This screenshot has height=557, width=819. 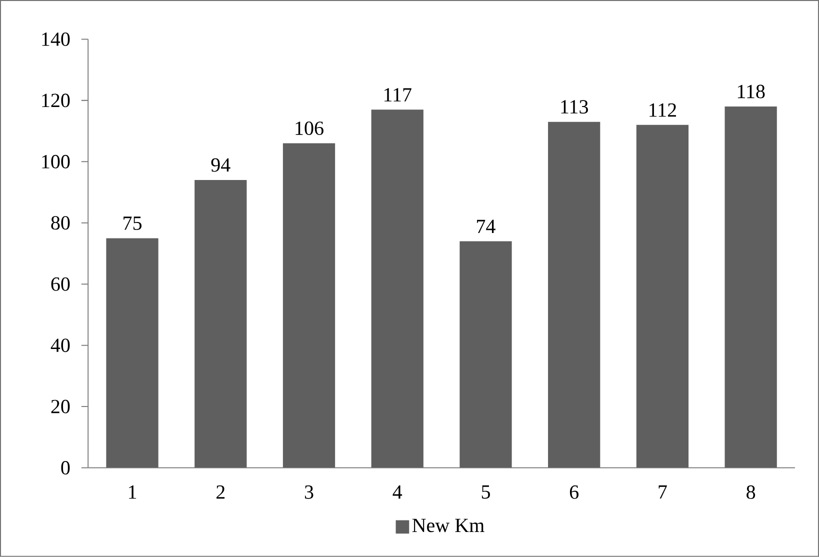 What do you see at coordinates (220, 165) in the screenshot?
I see `data-label: 94` at bounding box center [220, 165].